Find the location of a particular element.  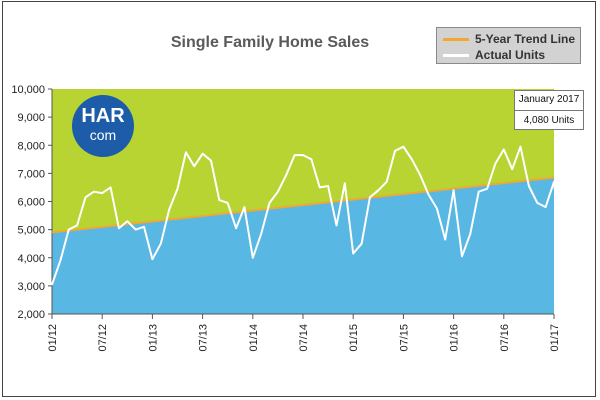

y-tick-label: 3,000 is located at coordinates (31, 287).